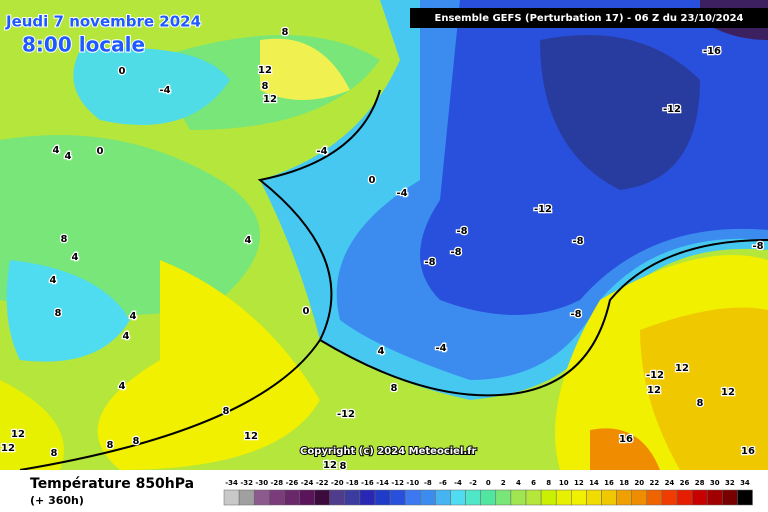  I want to click on date-title: Jeudi 7 novembre 2024, so click(103, 22).